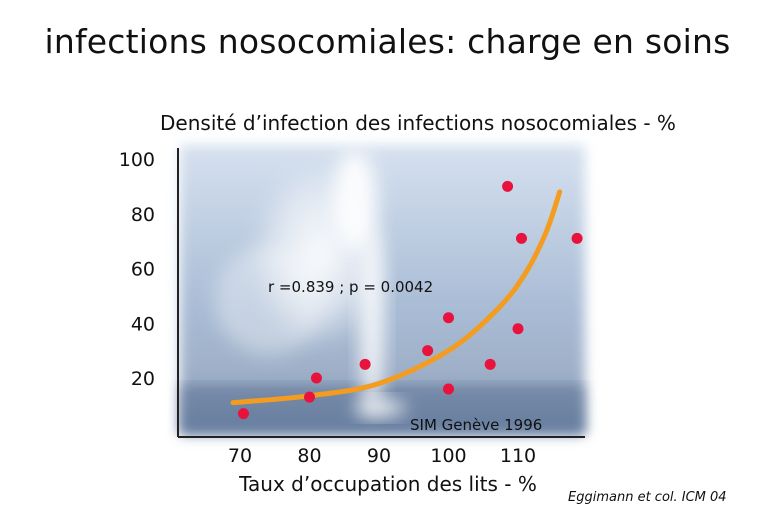 The height and width of the screenshot is (517, 775). Describe the element at coordinates (137, 160) in the screenshot. I see `y-tick-100: 100` at that location.